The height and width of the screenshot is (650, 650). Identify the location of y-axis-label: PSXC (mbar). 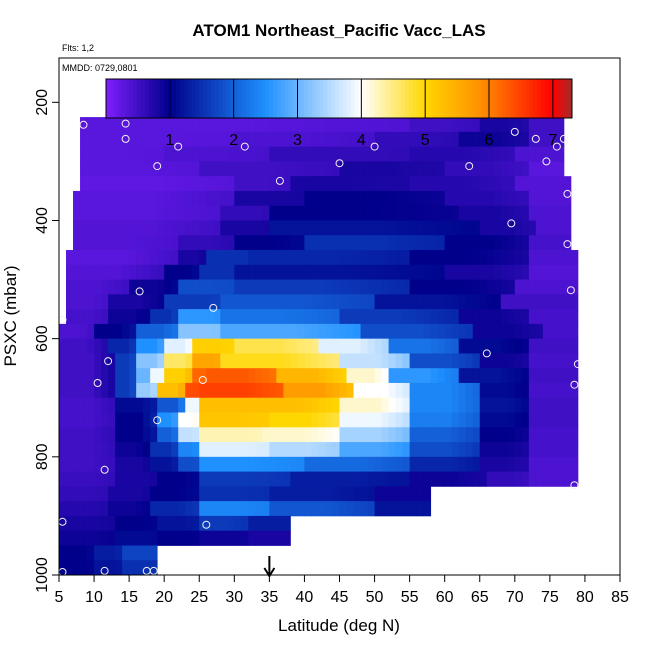
(10, 315).